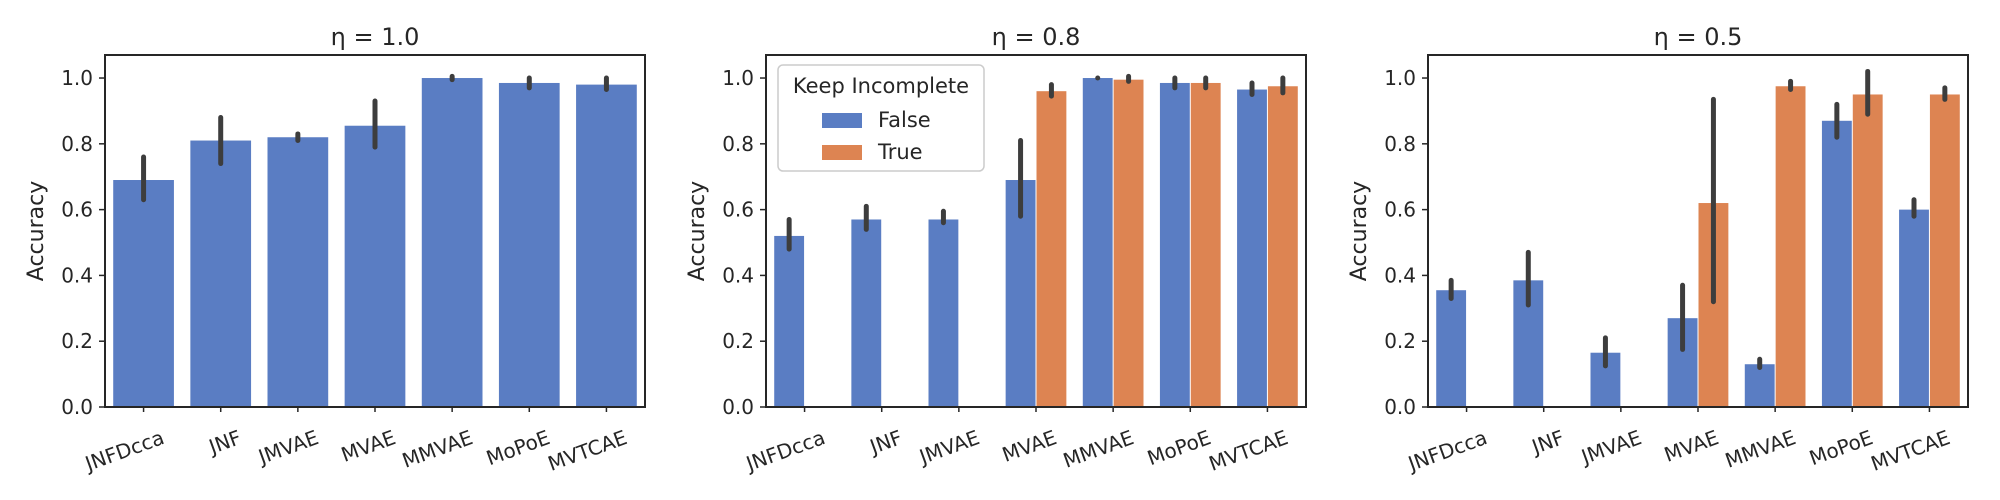 This screenshot has height=500, width=2000. What do you see at coordinates (529, 244) in the screenshot?
I see `bar-mopoe` at bounding box center [529, 244].